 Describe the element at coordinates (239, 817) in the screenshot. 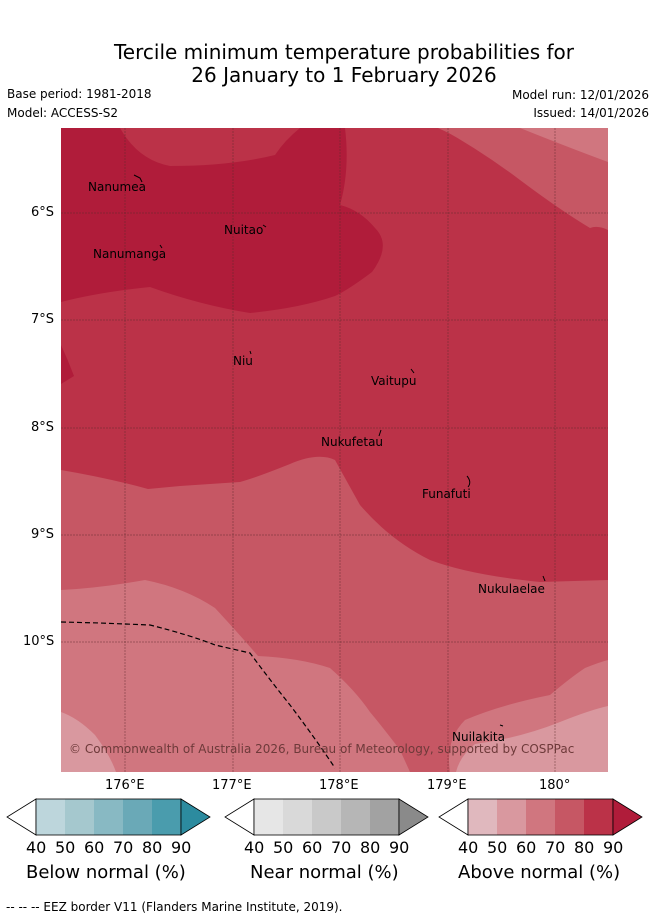

I see `legend-1-low-arrow` at that location.